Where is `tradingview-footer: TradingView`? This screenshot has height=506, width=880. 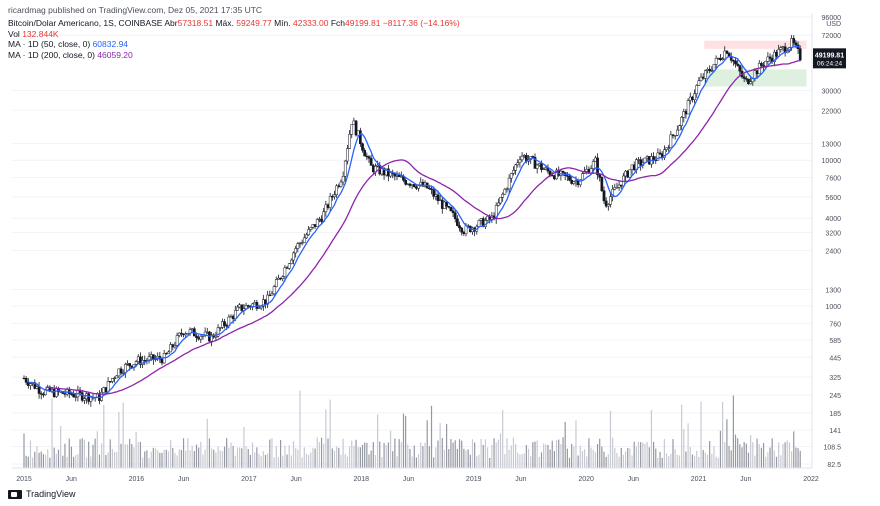 tradingview-footer: TradingView is located at coordinates (42, 494).